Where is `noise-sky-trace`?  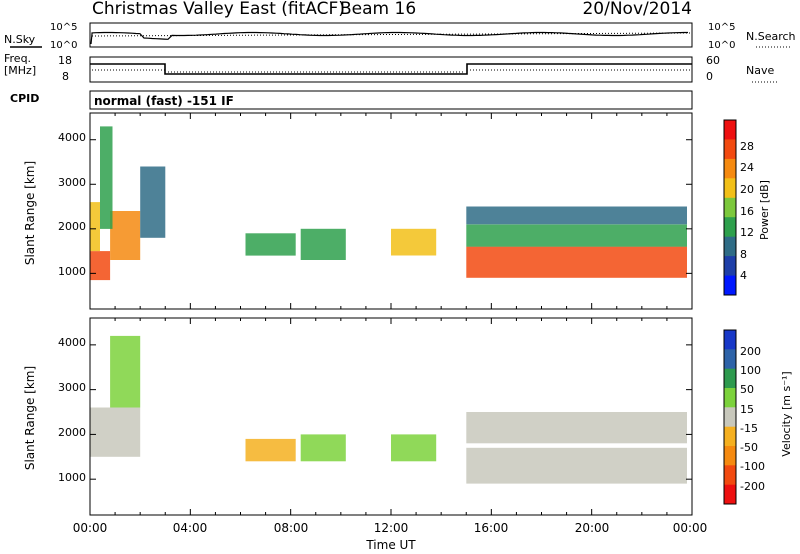 noise-sky-trace is located at coordinates (389, 38).